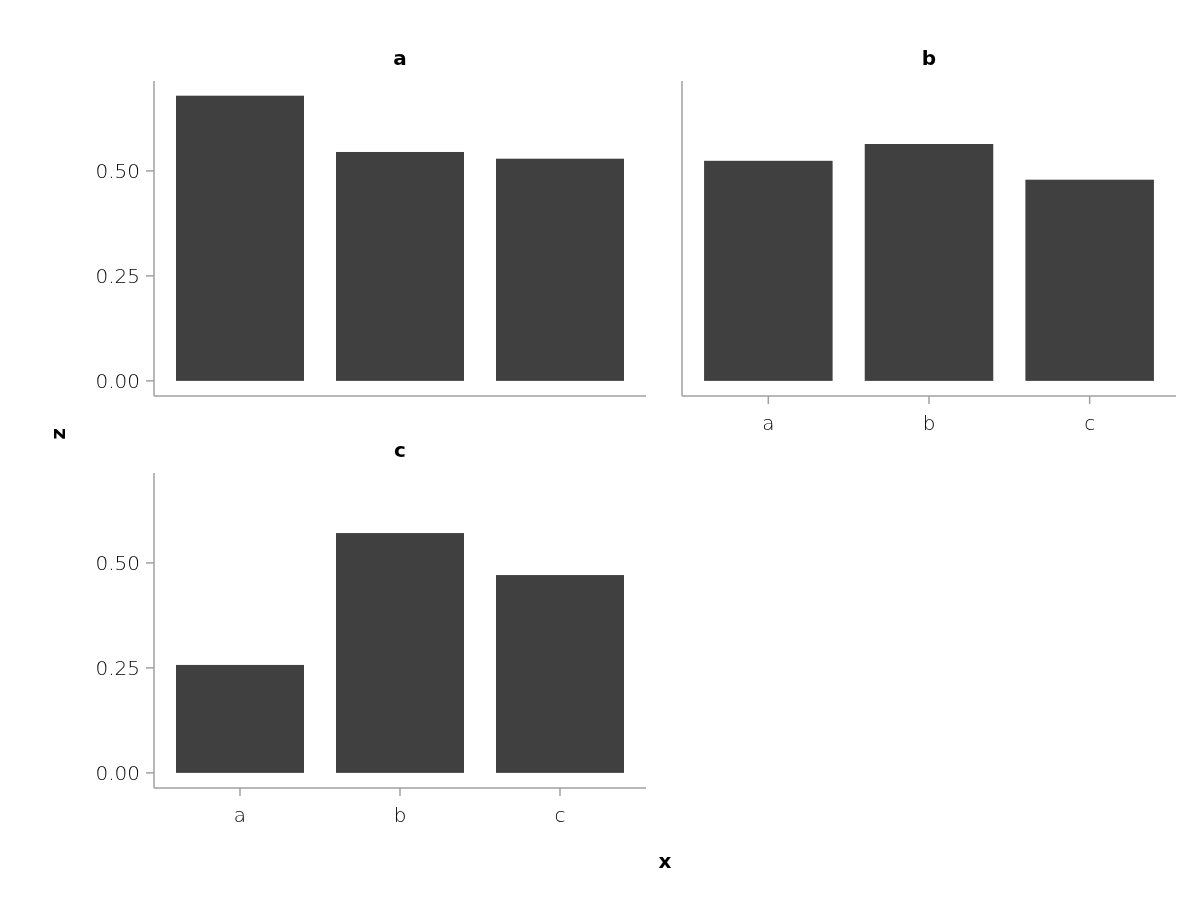 The width and height of the screenshot is (1200, 900). Describe the element at coordinates (400, 450) in the screenshot. I see `chart-title: c` at that location.